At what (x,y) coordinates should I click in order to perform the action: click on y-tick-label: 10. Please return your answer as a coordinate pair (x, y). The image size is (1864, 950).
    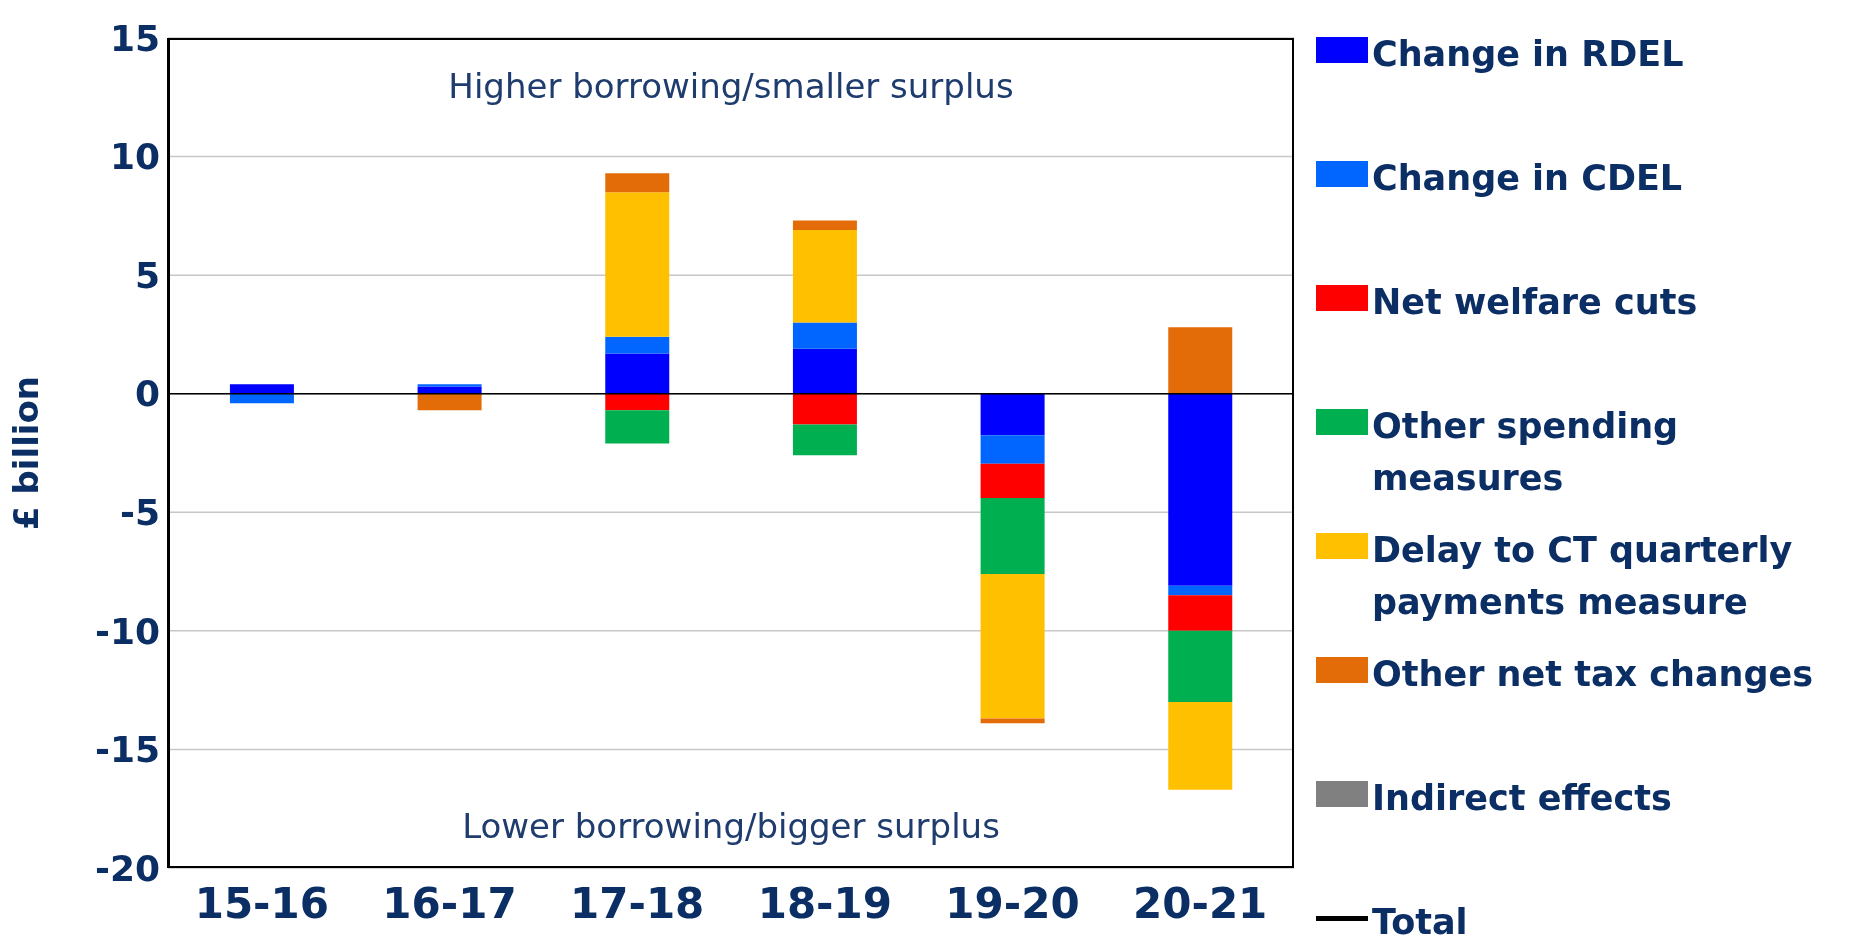
    Looking at the image, I should click on (134, 157).